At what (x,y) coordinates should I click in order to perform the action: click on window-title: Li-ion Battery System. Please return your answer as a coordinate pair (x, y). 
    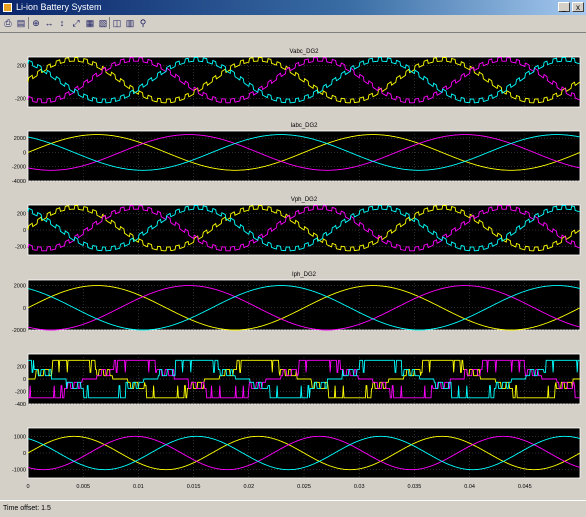
    Looking at the image, I should click on (59, 7).